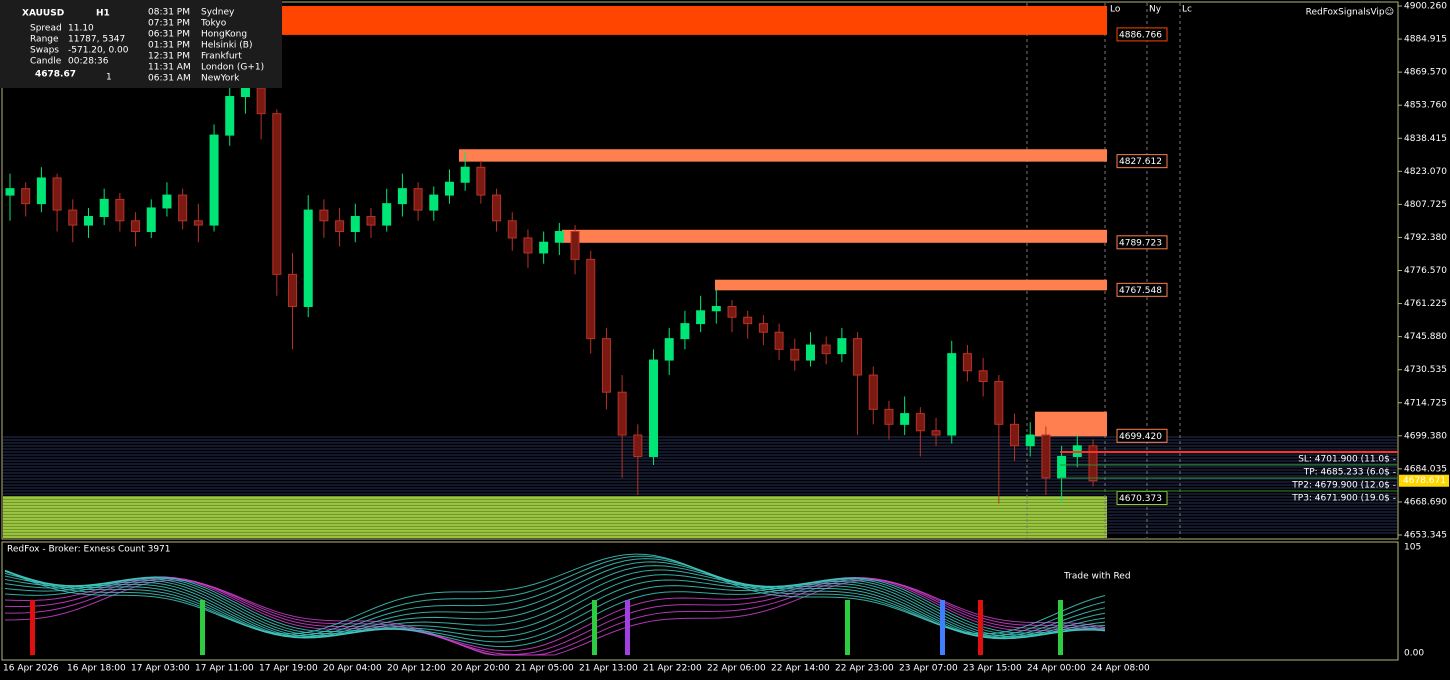 The image size is (1450, 680). Describe the element at coordinates (1412, 548) in the screenshot. I see `indicator-scale: 105` at that location.